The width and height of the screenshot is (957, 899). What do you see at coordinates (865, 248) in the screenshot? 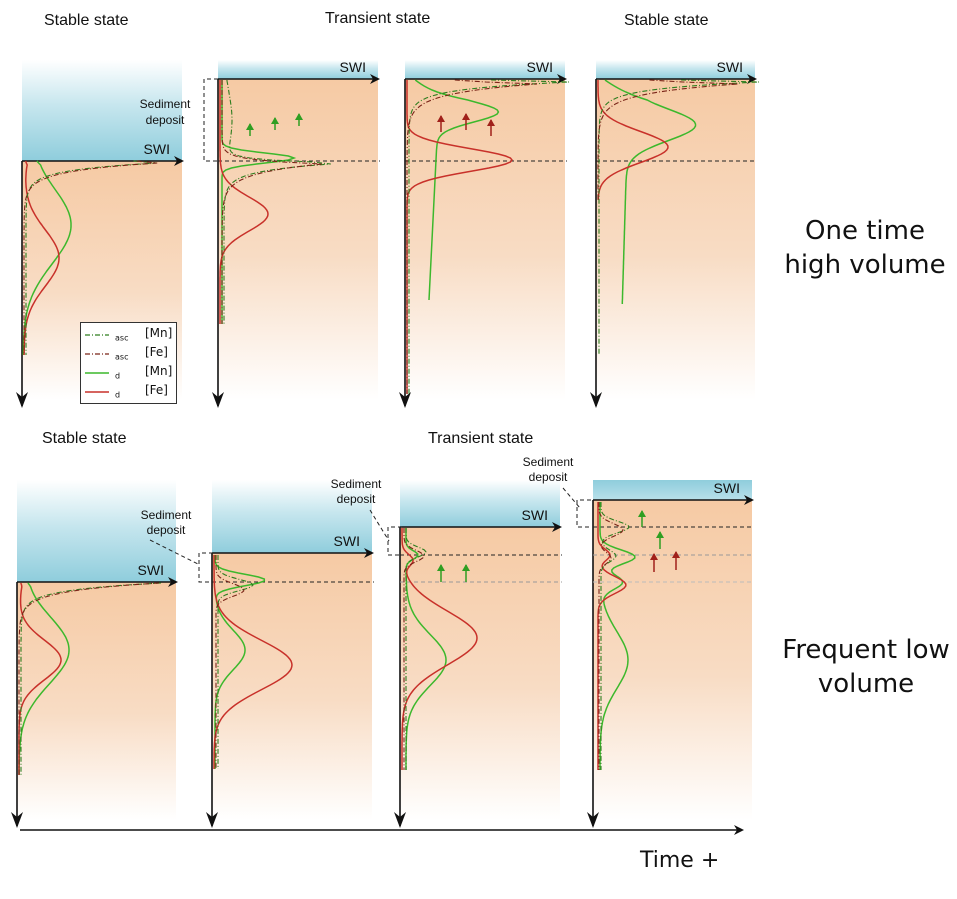
I see `label-one-time-high-volume: One time high volume` at bounding box center [865, 248].